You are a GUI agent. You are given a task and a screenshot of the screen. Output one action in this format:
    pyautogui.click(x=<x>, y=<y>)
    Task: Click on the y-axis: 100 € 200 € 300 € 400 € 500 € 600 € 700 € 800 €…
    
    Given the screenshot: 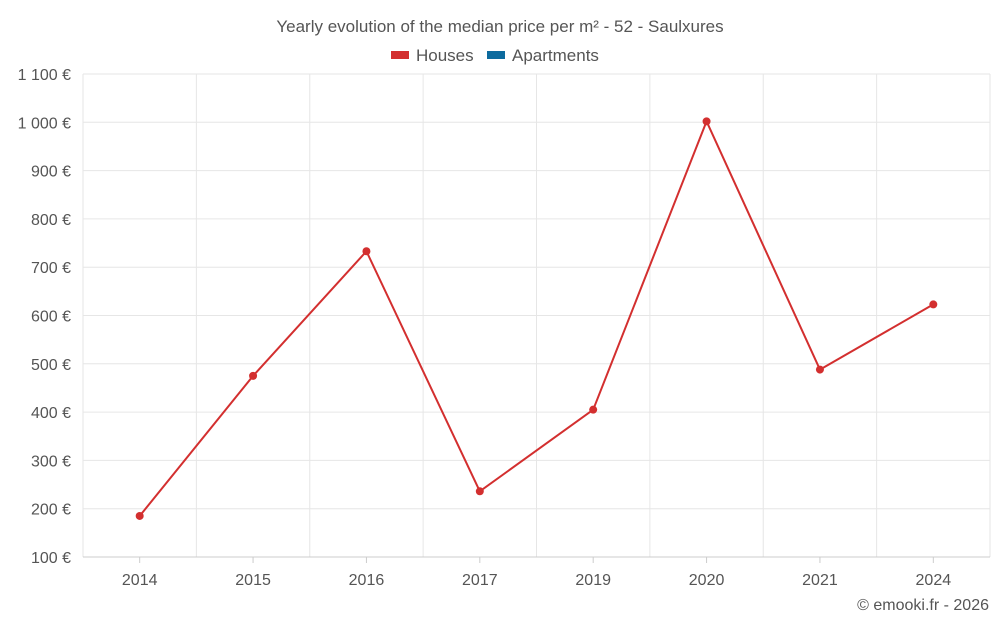 What is the action you would take?
    pyautogui.click(x=44, y=317)
    